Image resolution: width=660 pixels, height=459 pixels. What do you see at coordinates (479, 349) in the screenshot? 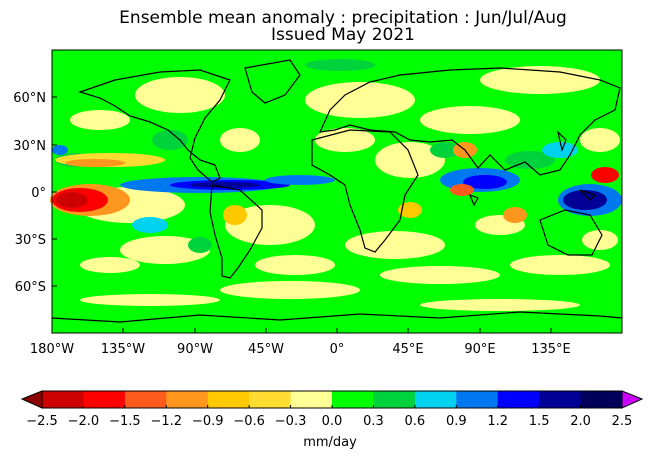
I see `lon-label-90e: 90°E` at bounding box center [479, 349].